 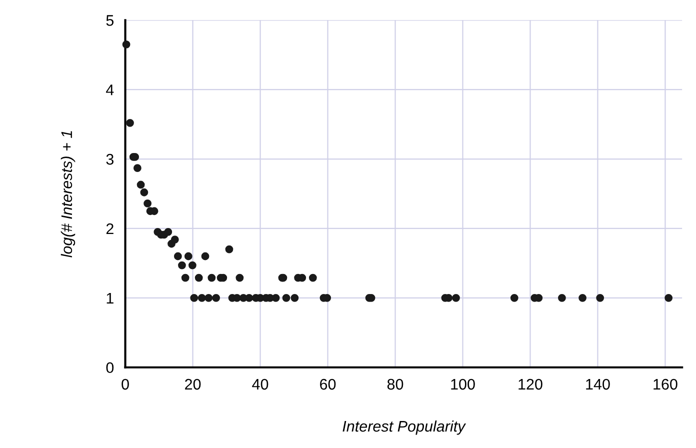 I want to click on x-tick-label: 60, so click(x=328, y=384).